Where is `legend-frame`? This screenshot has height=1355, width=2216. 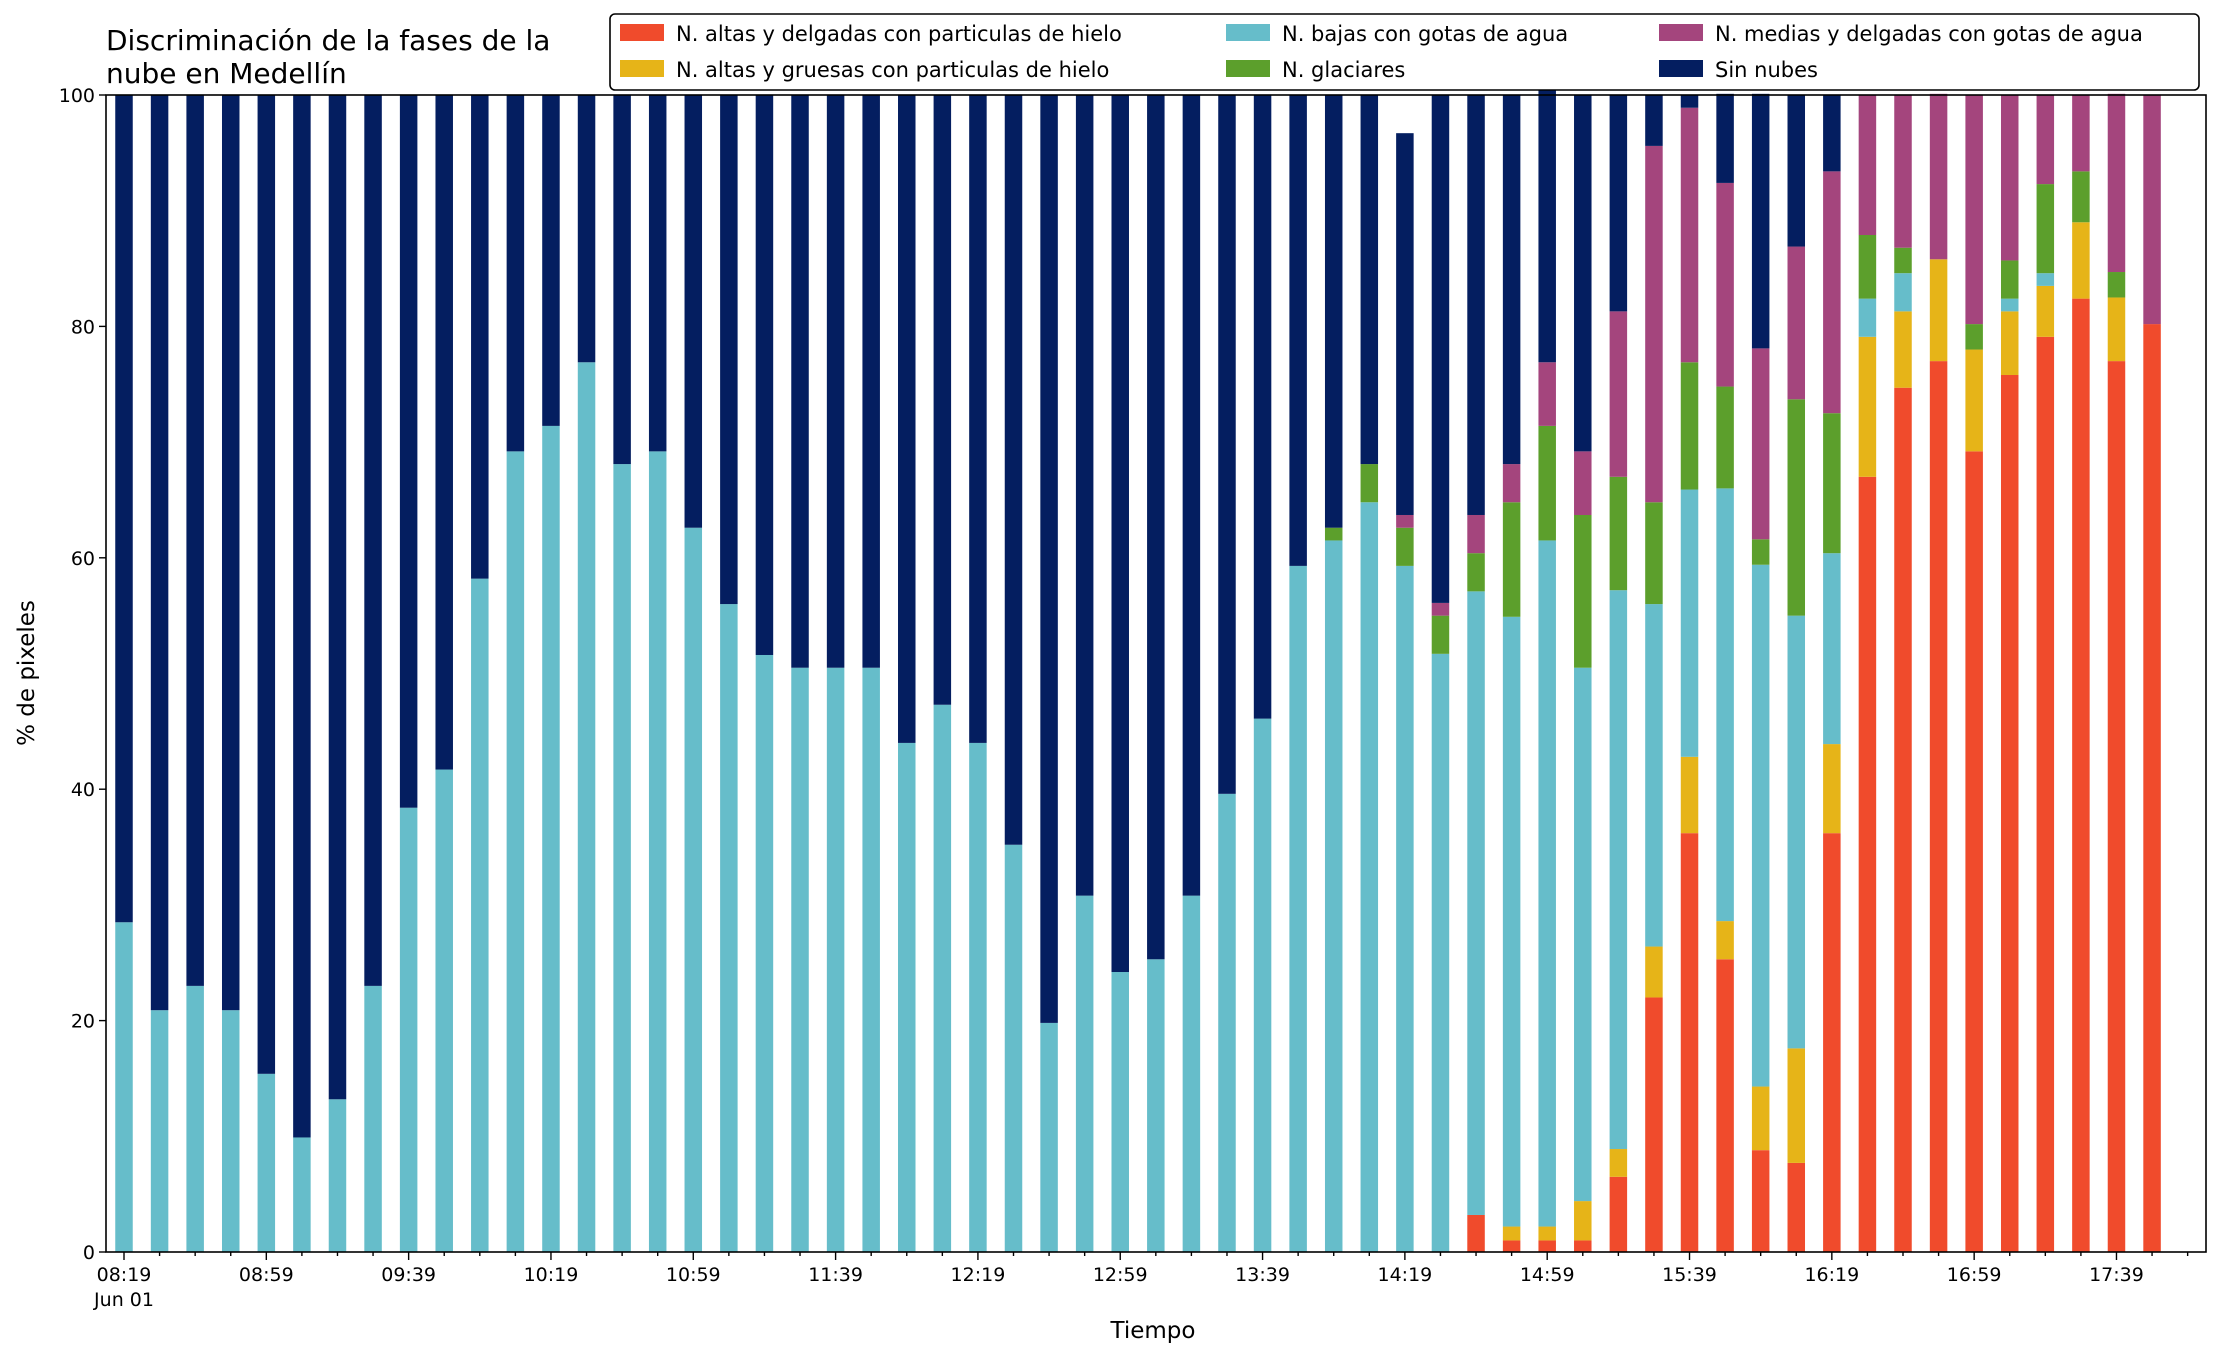 legend-frame is located at coordinates (1404, 52).